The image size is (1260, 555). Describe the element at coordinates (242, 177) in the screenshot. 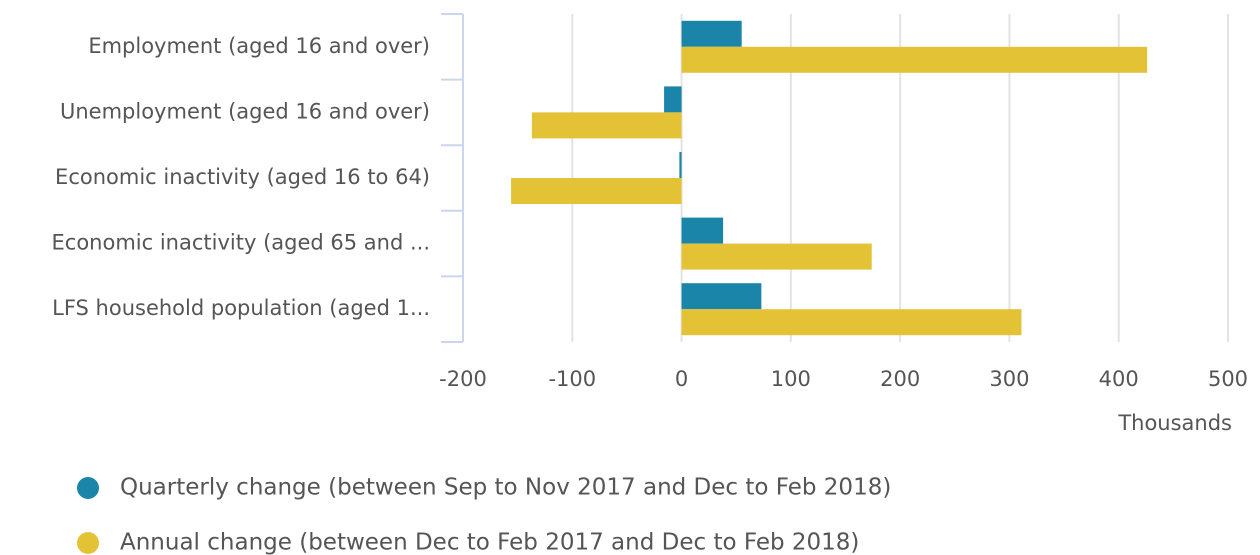

I see `category-label: Economic inactivity (aged 16 to 64)` at that location.